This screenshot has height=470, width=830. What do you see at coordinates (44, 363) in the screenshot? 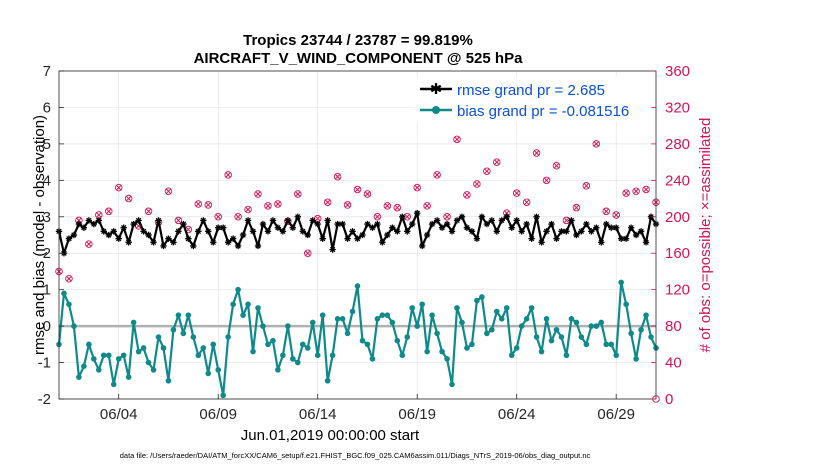
I see `y-tick-label-left: -1` at bounding box center [44, 363].